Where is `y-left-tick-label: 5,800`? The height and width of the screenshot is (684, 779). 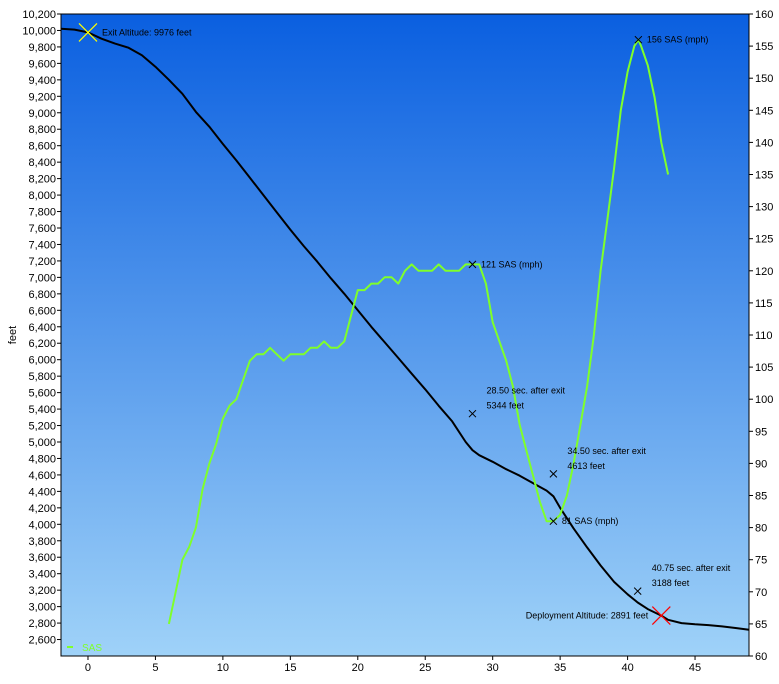
y-left-tick-label: 5,800 is located at coordinates (42, 377).